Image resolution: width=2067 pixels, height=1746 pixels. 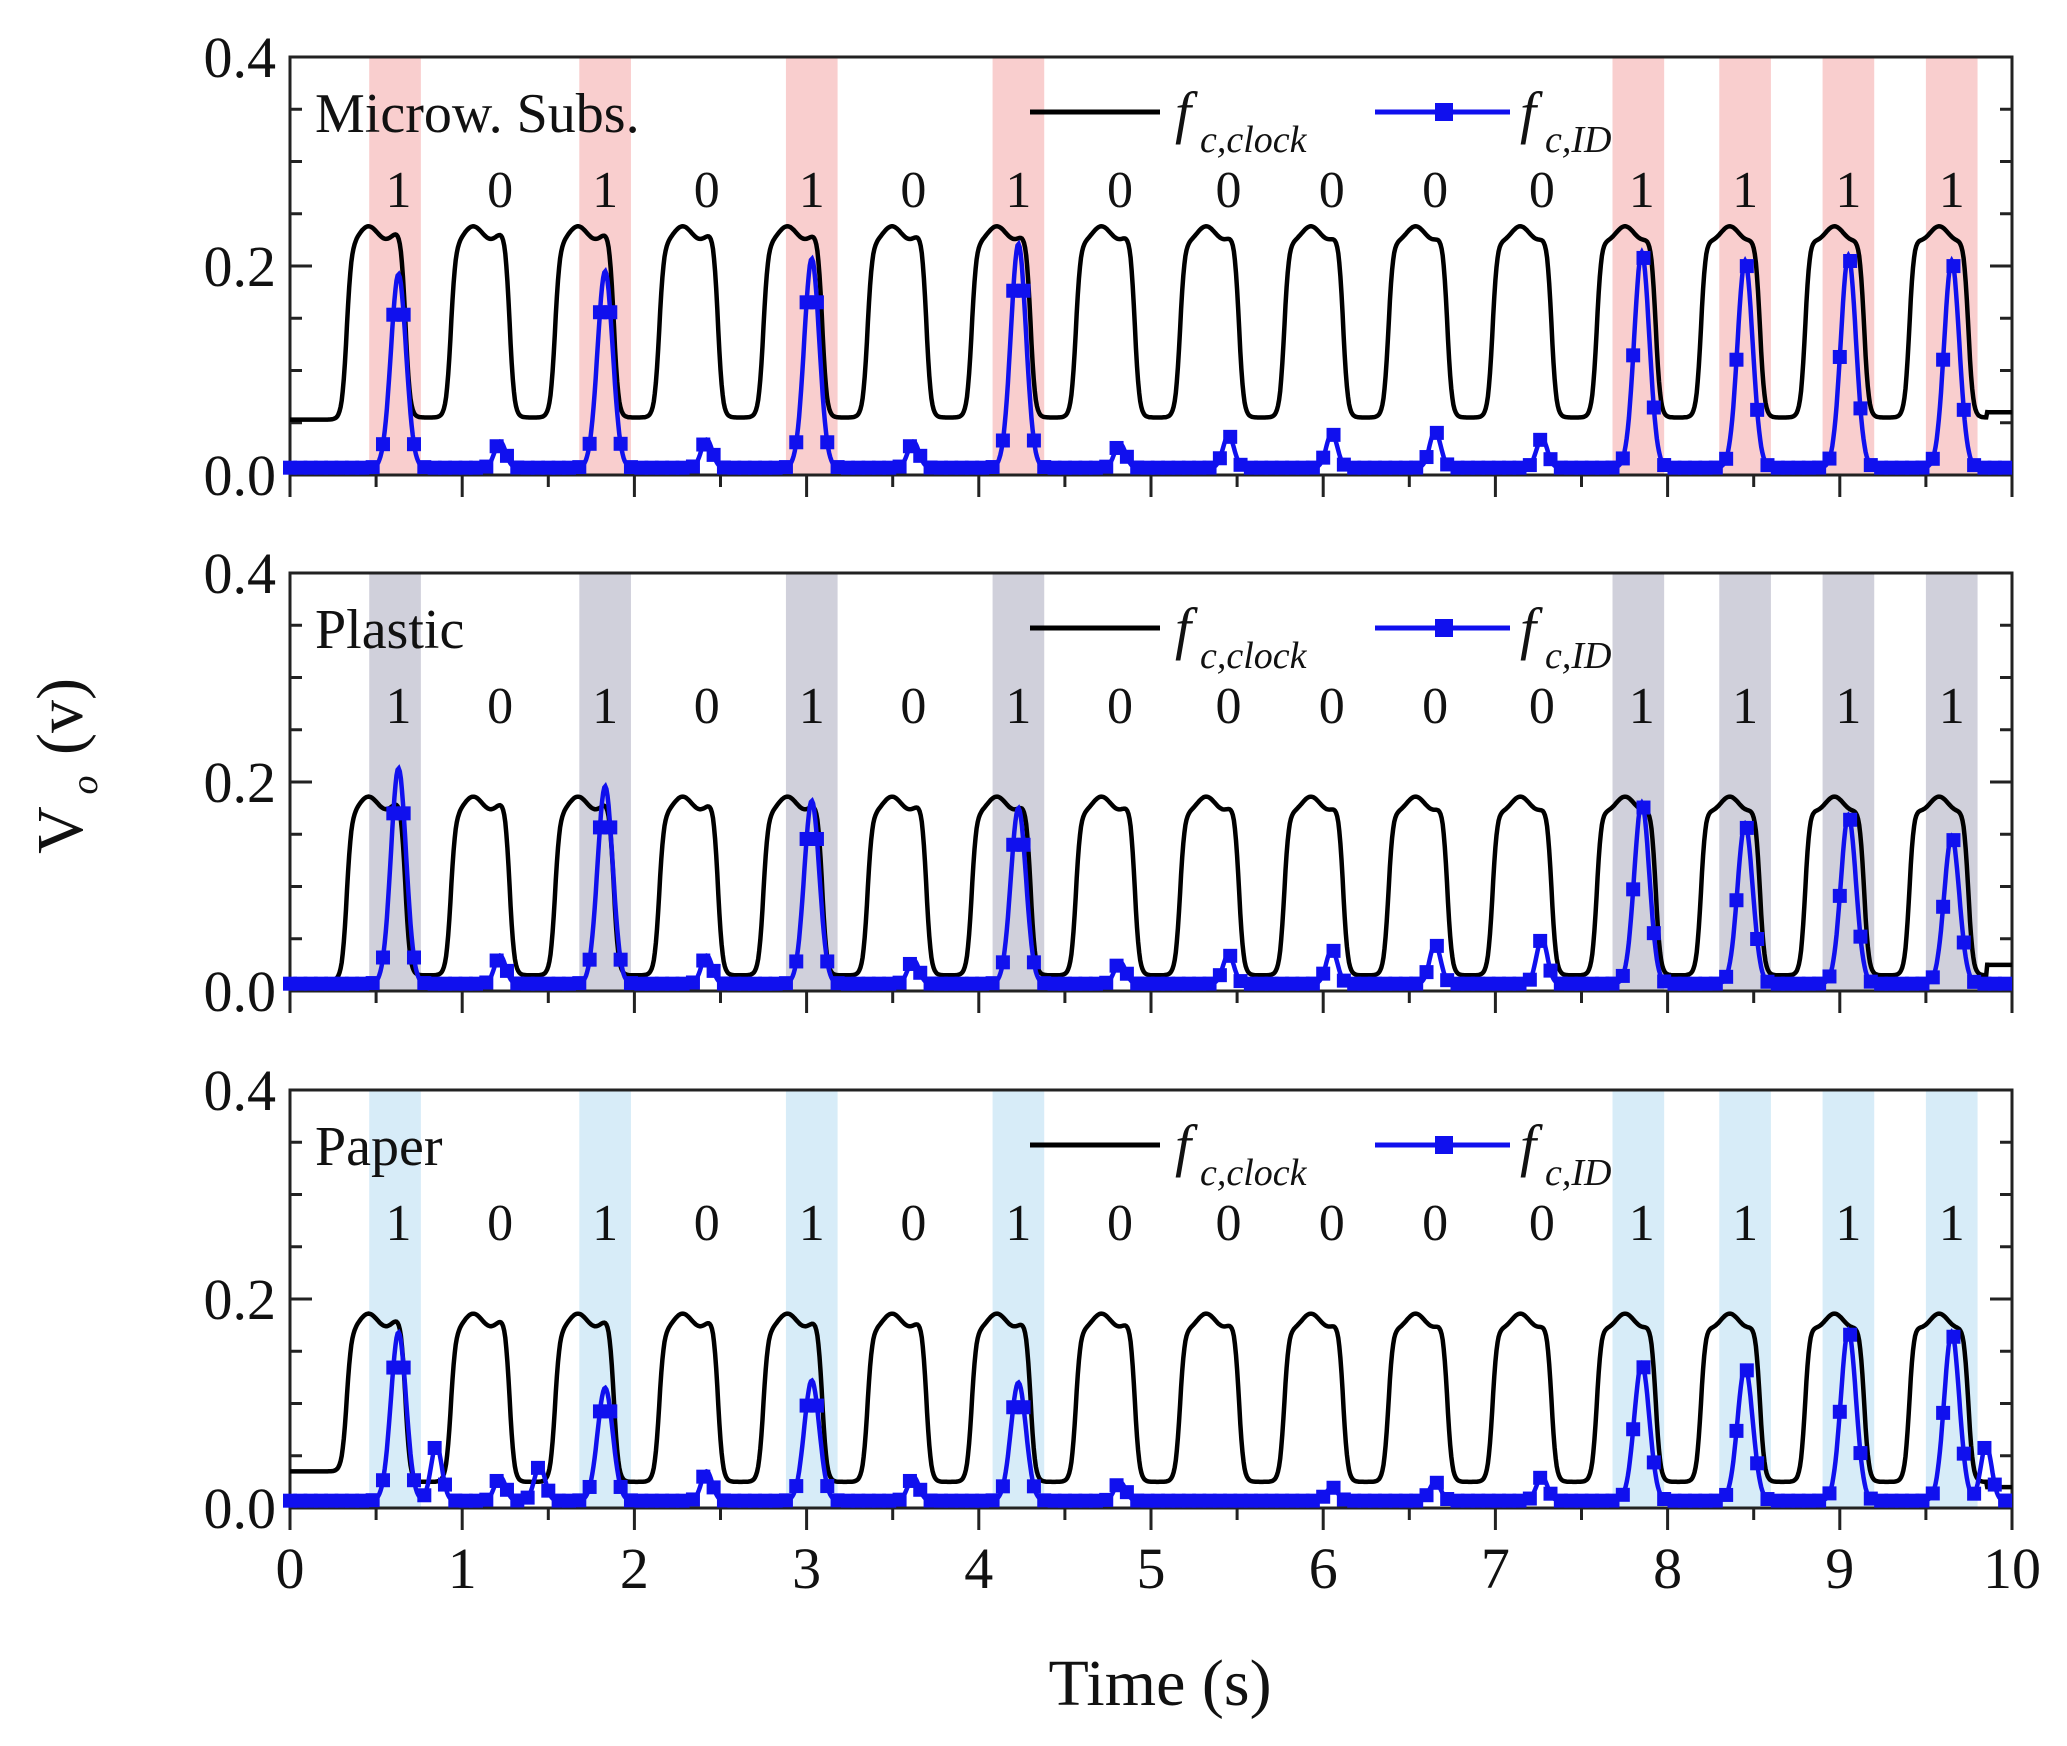 I want to click on x-tick-label: 7, so click(x=1495, y=1568).